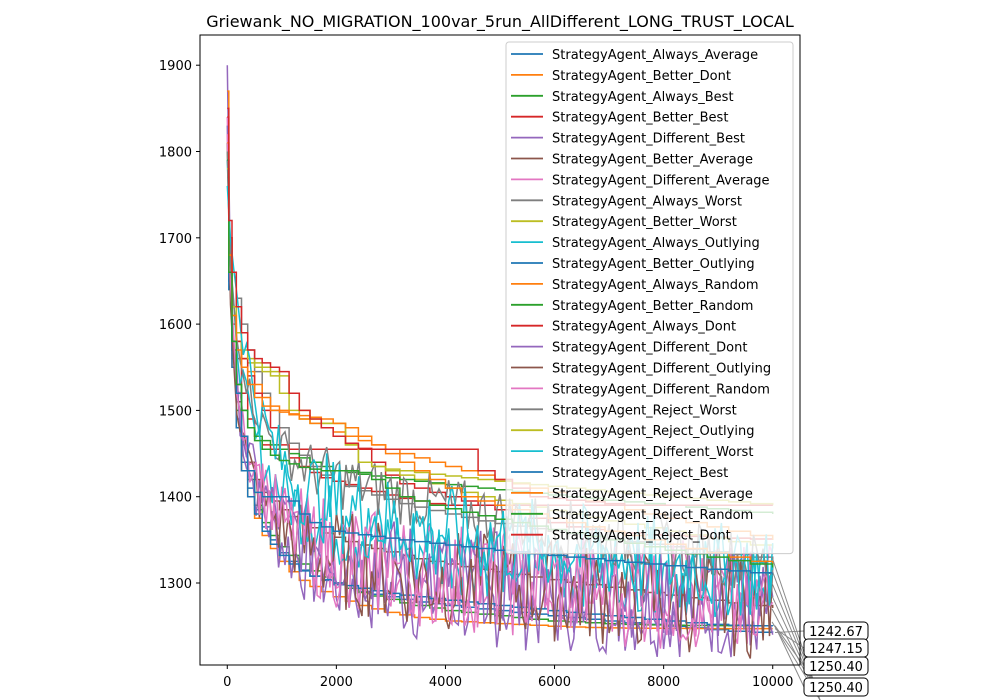  I want to click on legend-label: StrategyAgent_Reject_Dont, so click(641, 536).